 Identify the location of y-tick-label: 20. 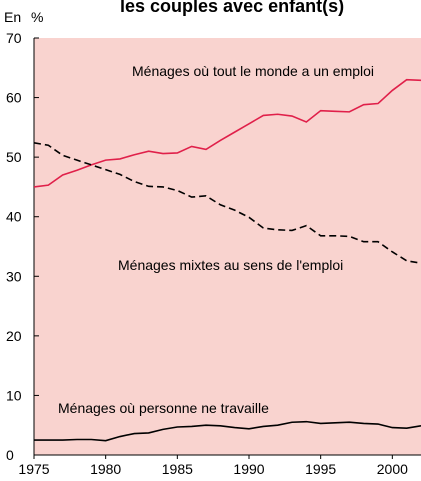
(14, 336).